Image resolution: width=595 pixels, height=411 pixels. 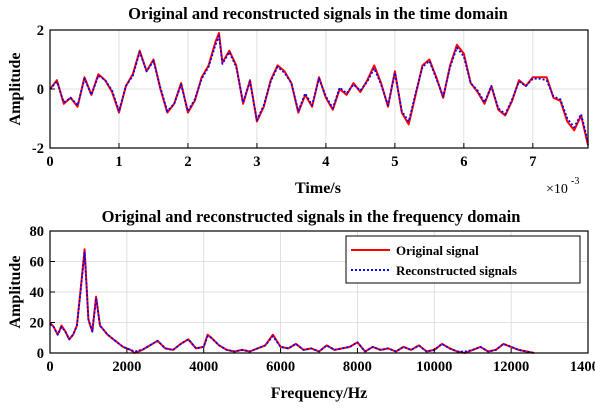 I want to click on y-tick-label: 40, so click(x=37, y=293).